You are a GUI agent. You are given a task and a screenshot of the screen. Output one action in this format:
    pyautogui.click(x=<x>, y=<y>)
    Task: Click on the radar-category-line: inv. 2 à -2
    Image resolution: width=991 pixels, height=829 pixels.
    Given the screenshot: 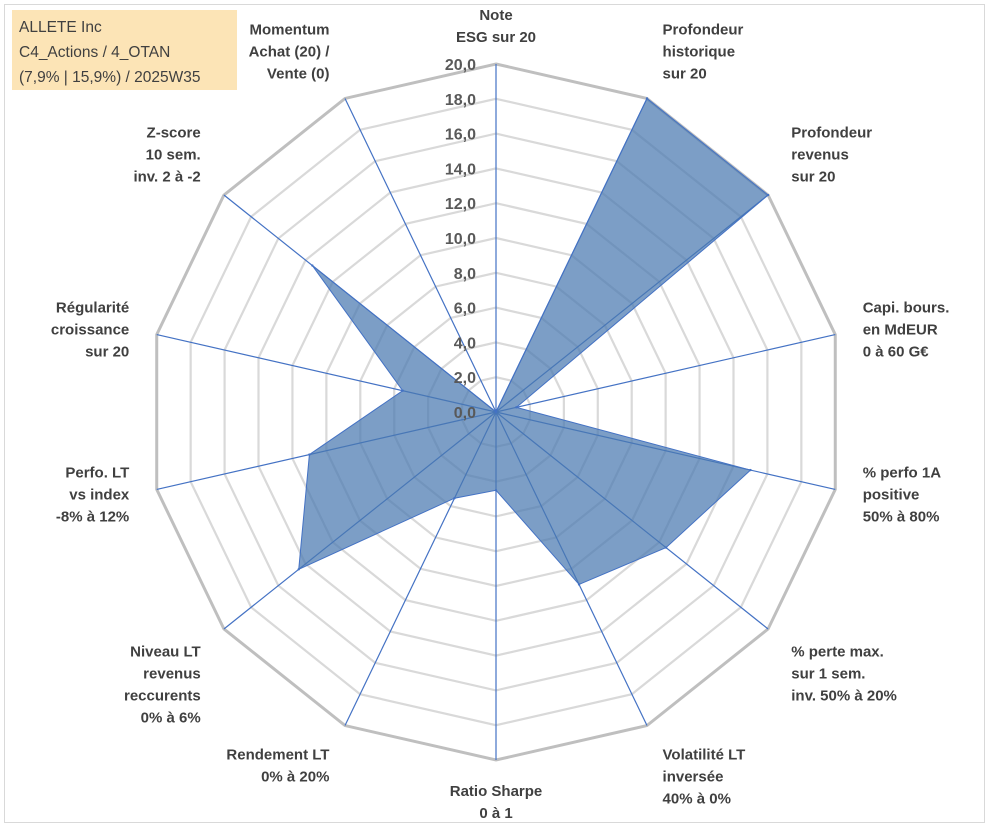 What is the action you would take?
    pyautogui.click(x=166, y=176)
    